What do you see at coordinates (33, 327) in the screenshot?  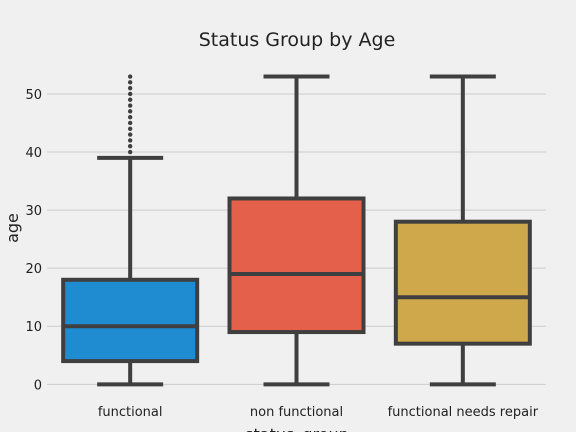 I see `y-tick-label: 10` at bounding box center [33, 327].